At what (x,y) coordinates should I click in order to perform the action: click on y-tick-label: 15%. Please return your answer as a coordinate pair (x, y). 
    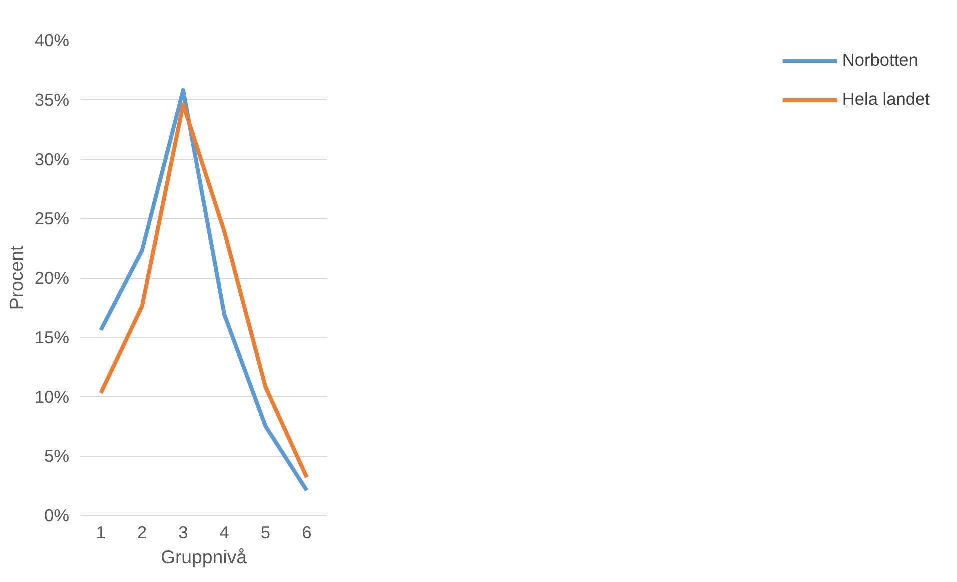
    Looking at the image, I should click on (52, 337).